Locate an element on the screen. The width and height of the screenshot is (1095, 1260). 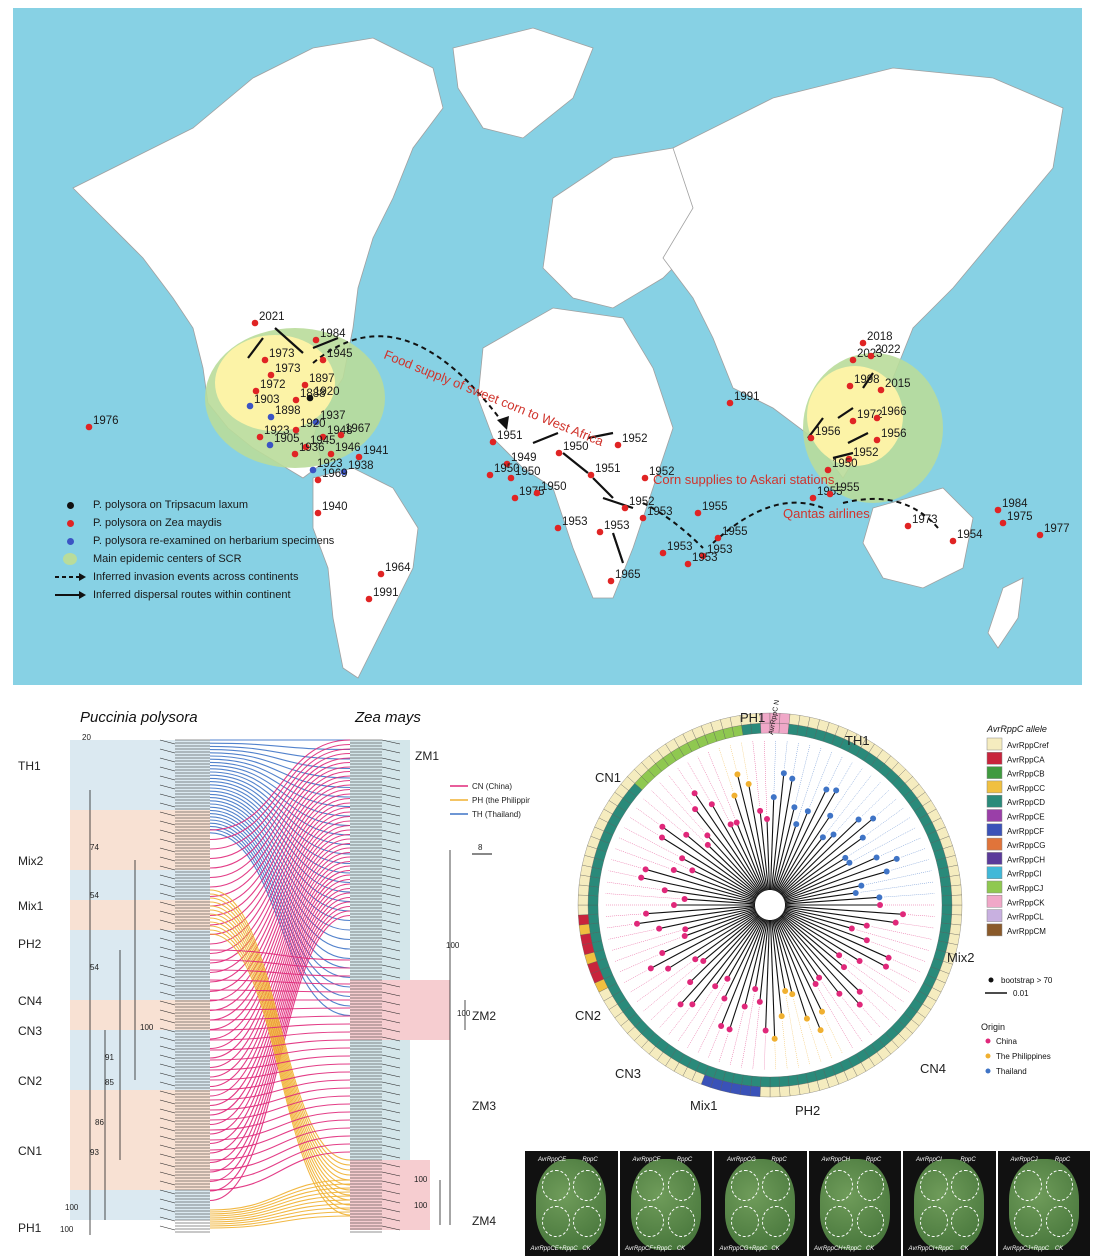
left-clade-label: Mix1 is located at coordinates (31, 906).